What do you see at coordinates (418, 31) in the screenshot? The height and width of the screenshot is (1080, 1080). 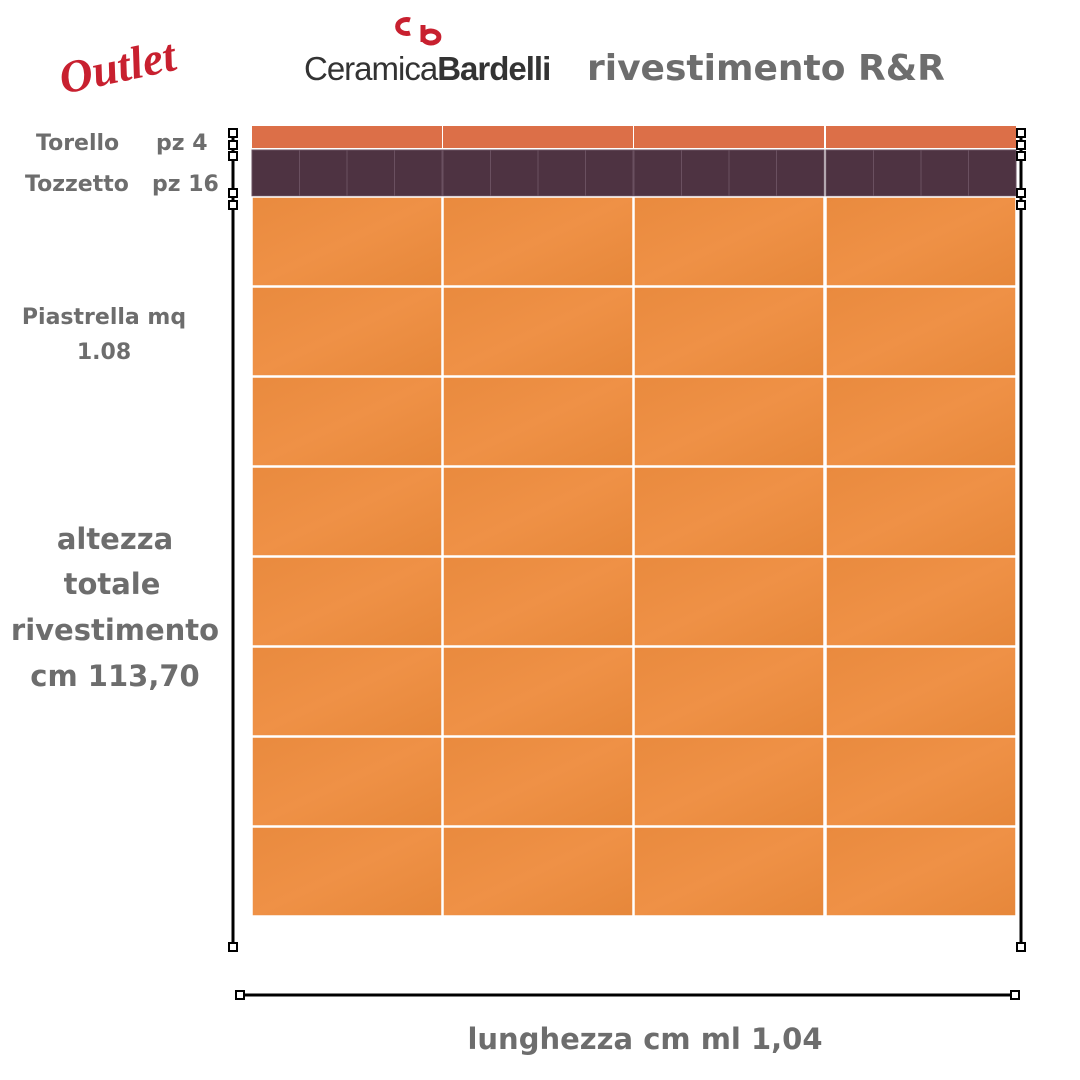 I see `brand-logo-mark` at bounding box center [418, 31].